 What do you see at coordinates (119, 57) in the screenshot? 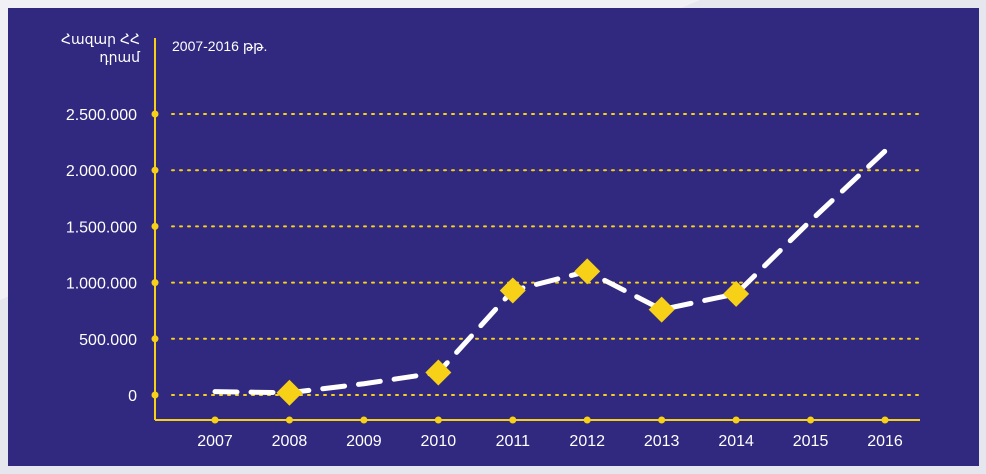
I see `y-axis-label-line-2: դրամ` at bounding box center [119, 57].